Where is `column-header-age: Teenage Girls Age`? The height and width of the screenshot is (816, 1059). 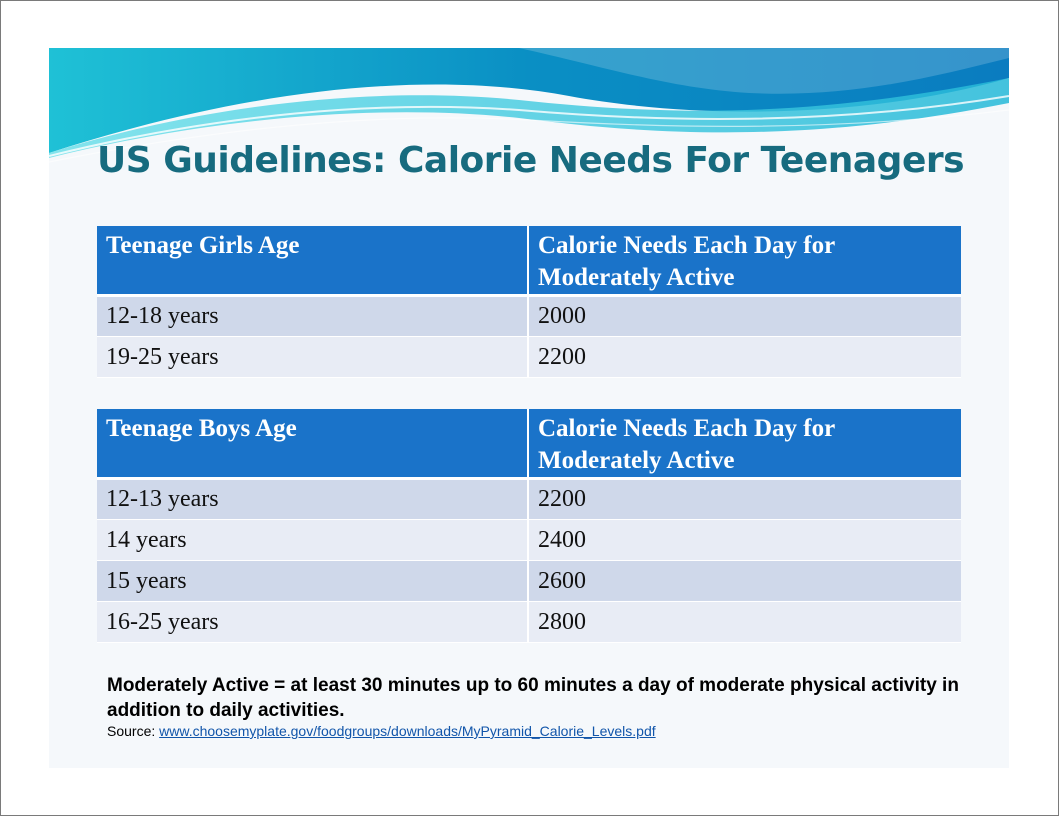 column-header-age: Teenage Girls Age is located at coordinates (313, 261).